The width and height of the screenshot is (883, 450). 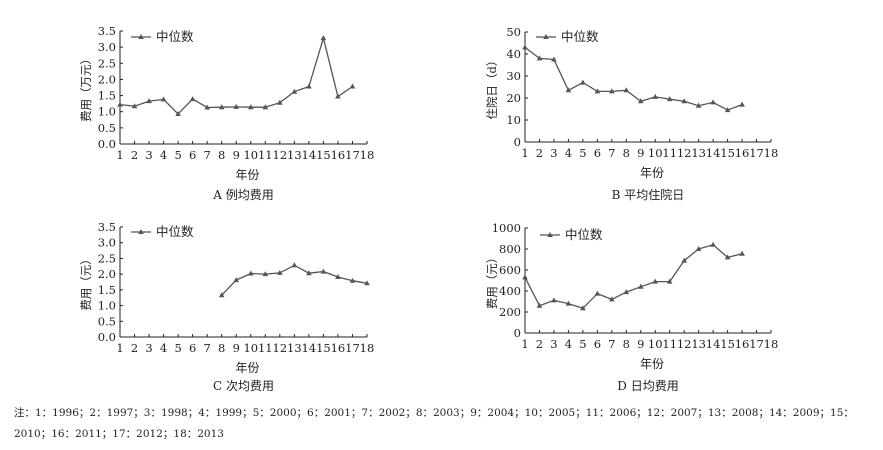 I want to click on y-tick-label: 10, so click(x=513, y=120).